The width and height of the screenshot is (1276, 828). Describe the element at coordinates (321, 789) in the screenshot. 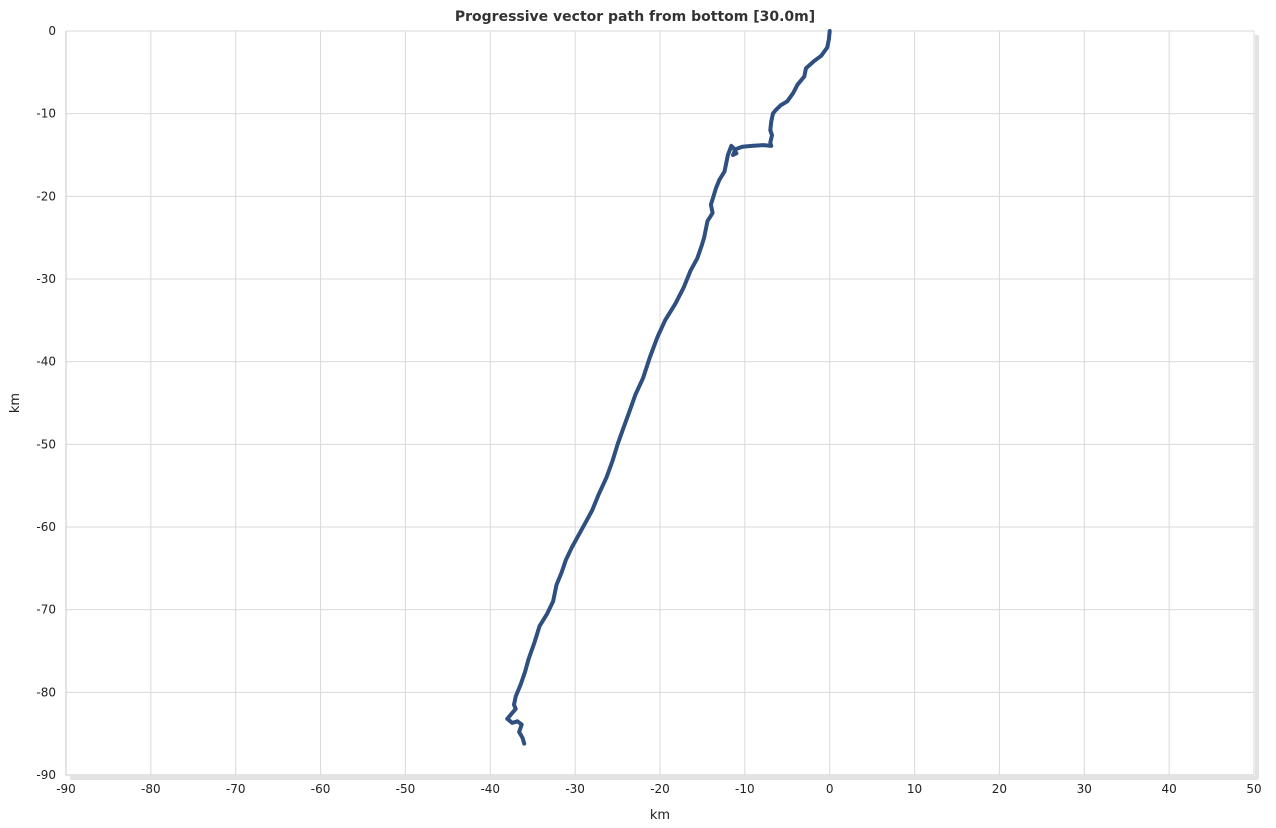

I see `x-tick-label: -60` at that location.